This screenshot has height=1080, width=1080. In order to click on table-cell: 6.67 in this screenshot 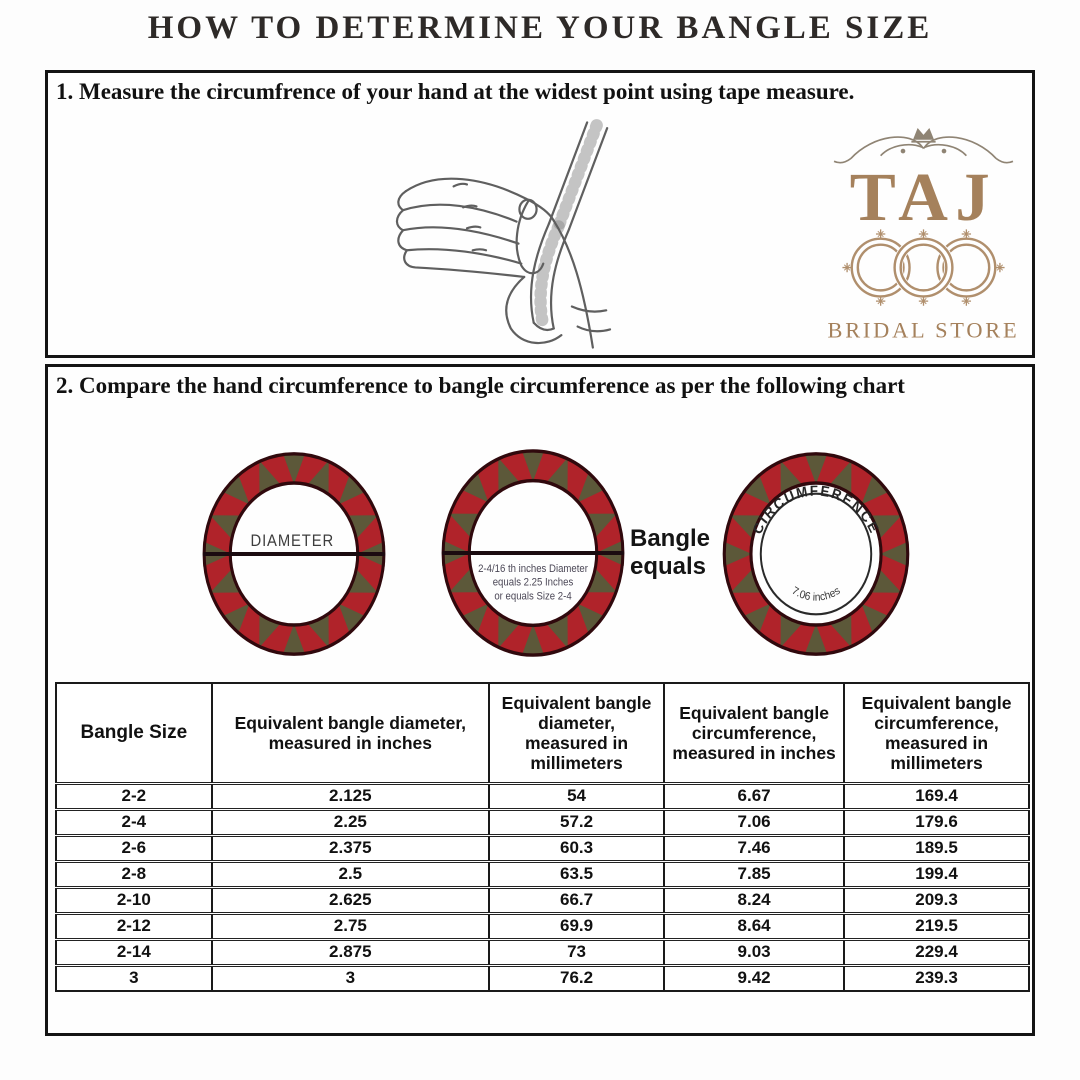, I will do `click(754, 795)`.